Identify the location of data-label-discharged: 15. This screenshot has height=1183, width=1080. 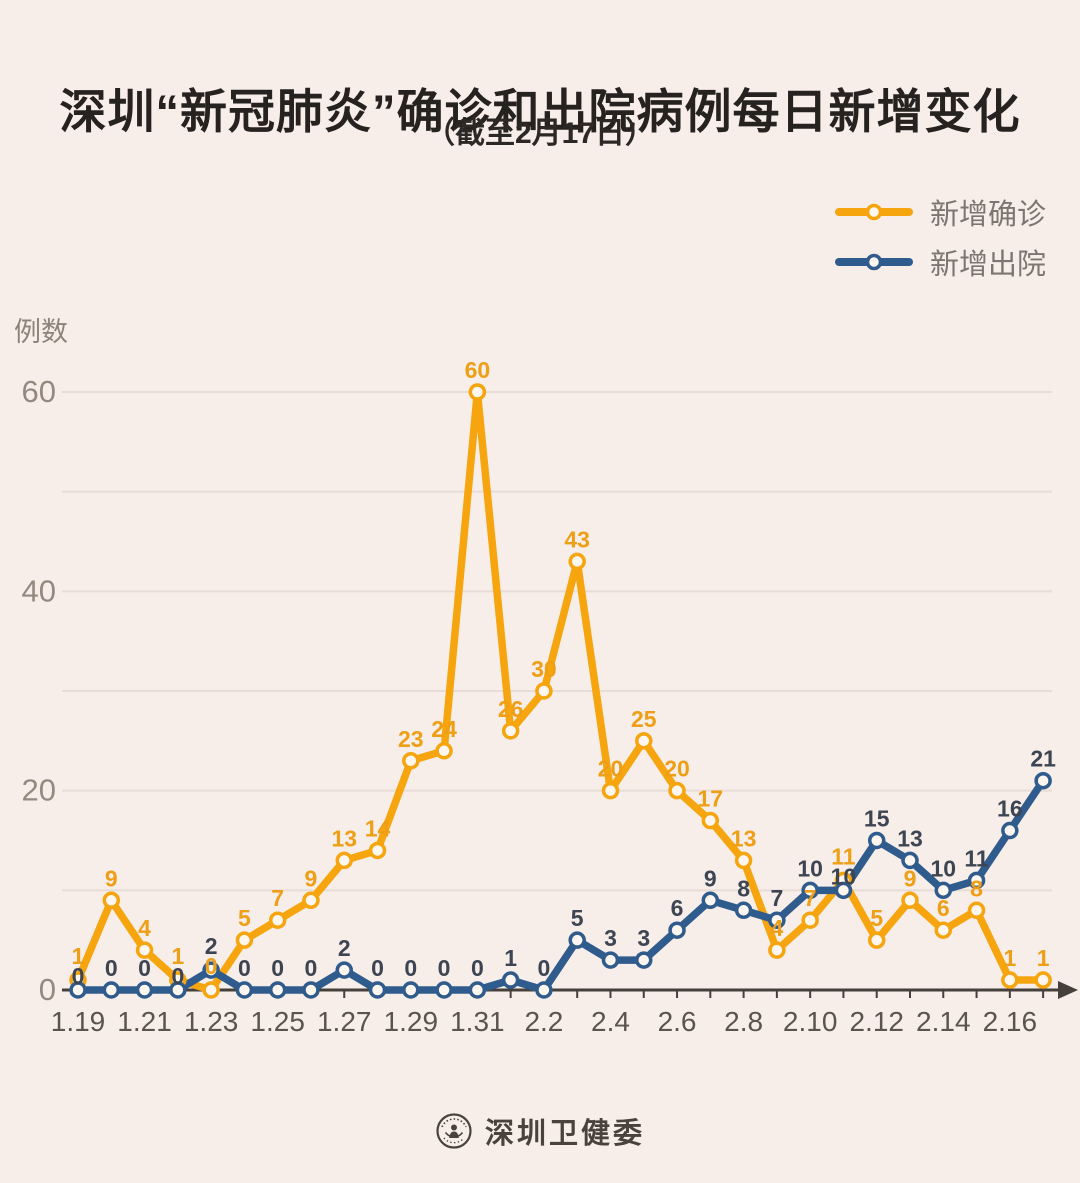
(877, 818).